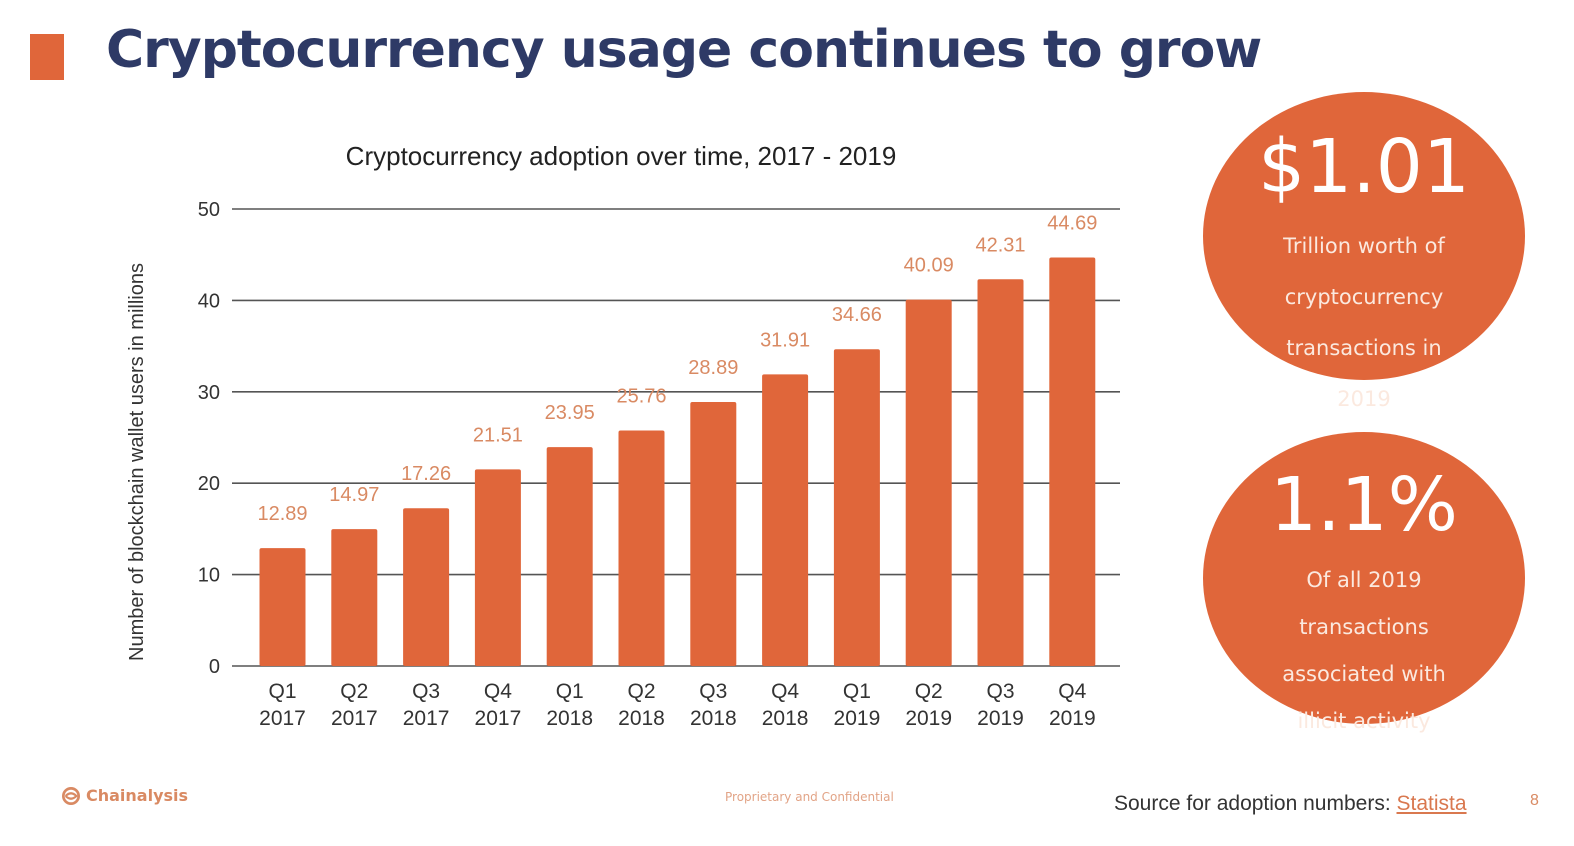 Image resolution: width=1574 pixels, height=846 pixels. Describe the element at coordinates (498, 435) in the screenshot. I see `data-label: 21.51` at that location.